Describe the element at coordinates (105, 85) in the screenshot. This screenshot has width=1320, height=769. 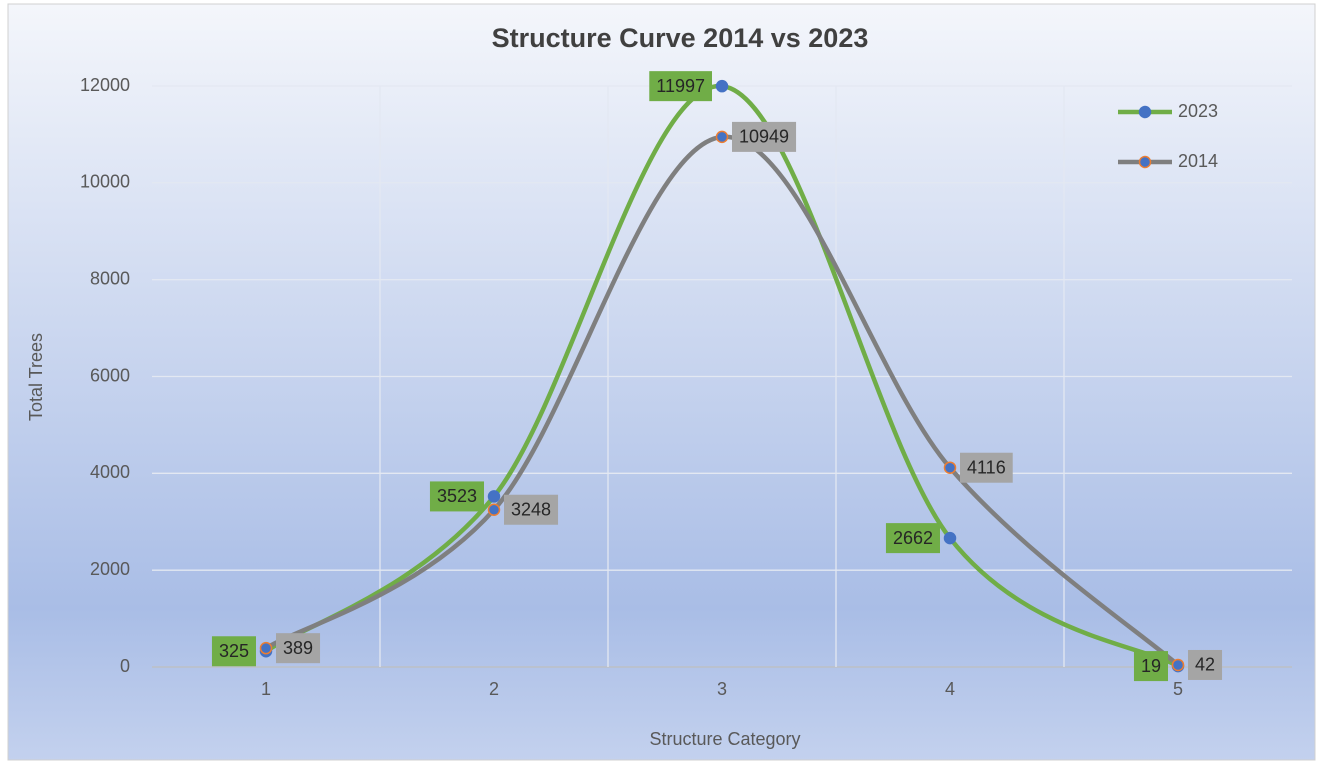
I see `y-tick-label: 12000` at that location.